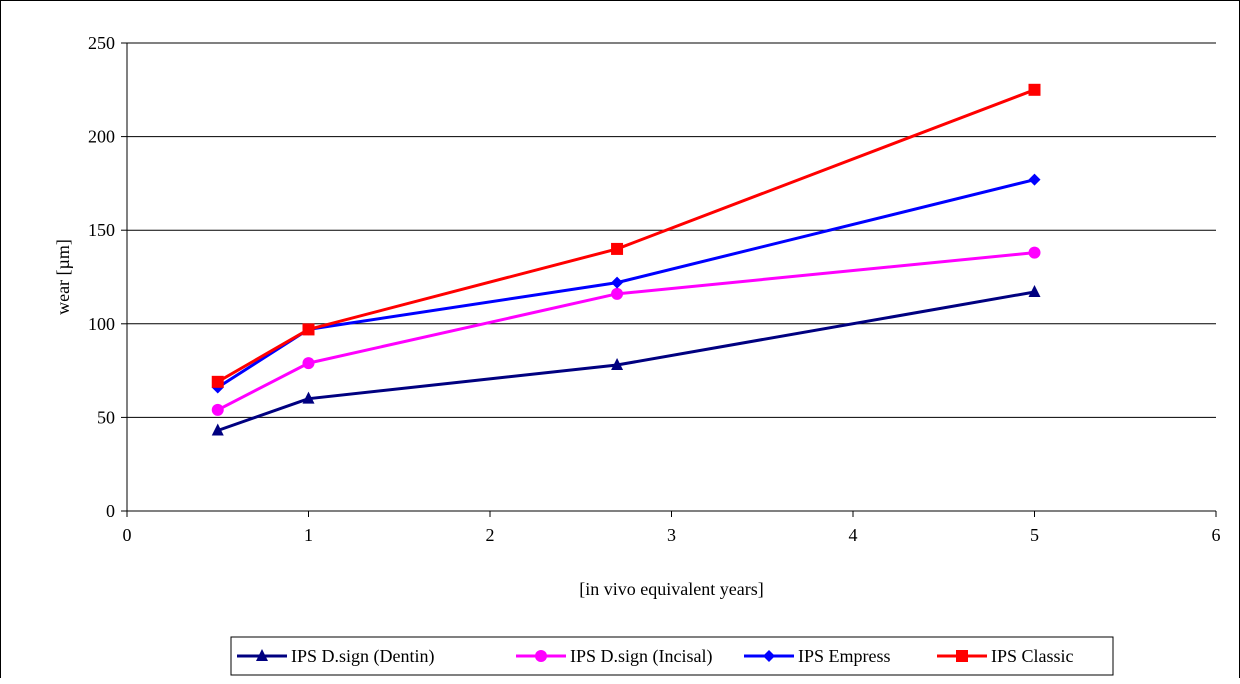 The height and width of the screenshot is (684, 1240). I want to click on y-tick-label: 100, so click(101, 324).